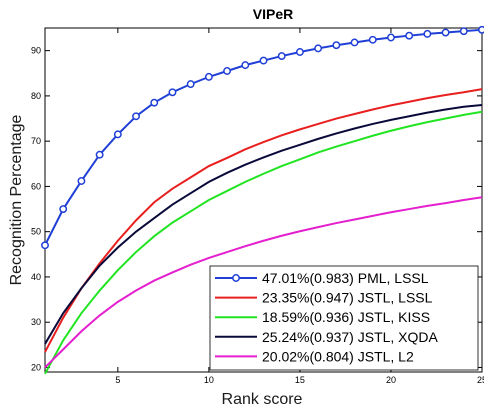 This screenshot has height=413, width=484. What do you see at coordinates (347, 298) in the screenshot?
I see `legend-entry: 23.35%(0.947) JSTL, LSSL` at bounding box center [347, 298].